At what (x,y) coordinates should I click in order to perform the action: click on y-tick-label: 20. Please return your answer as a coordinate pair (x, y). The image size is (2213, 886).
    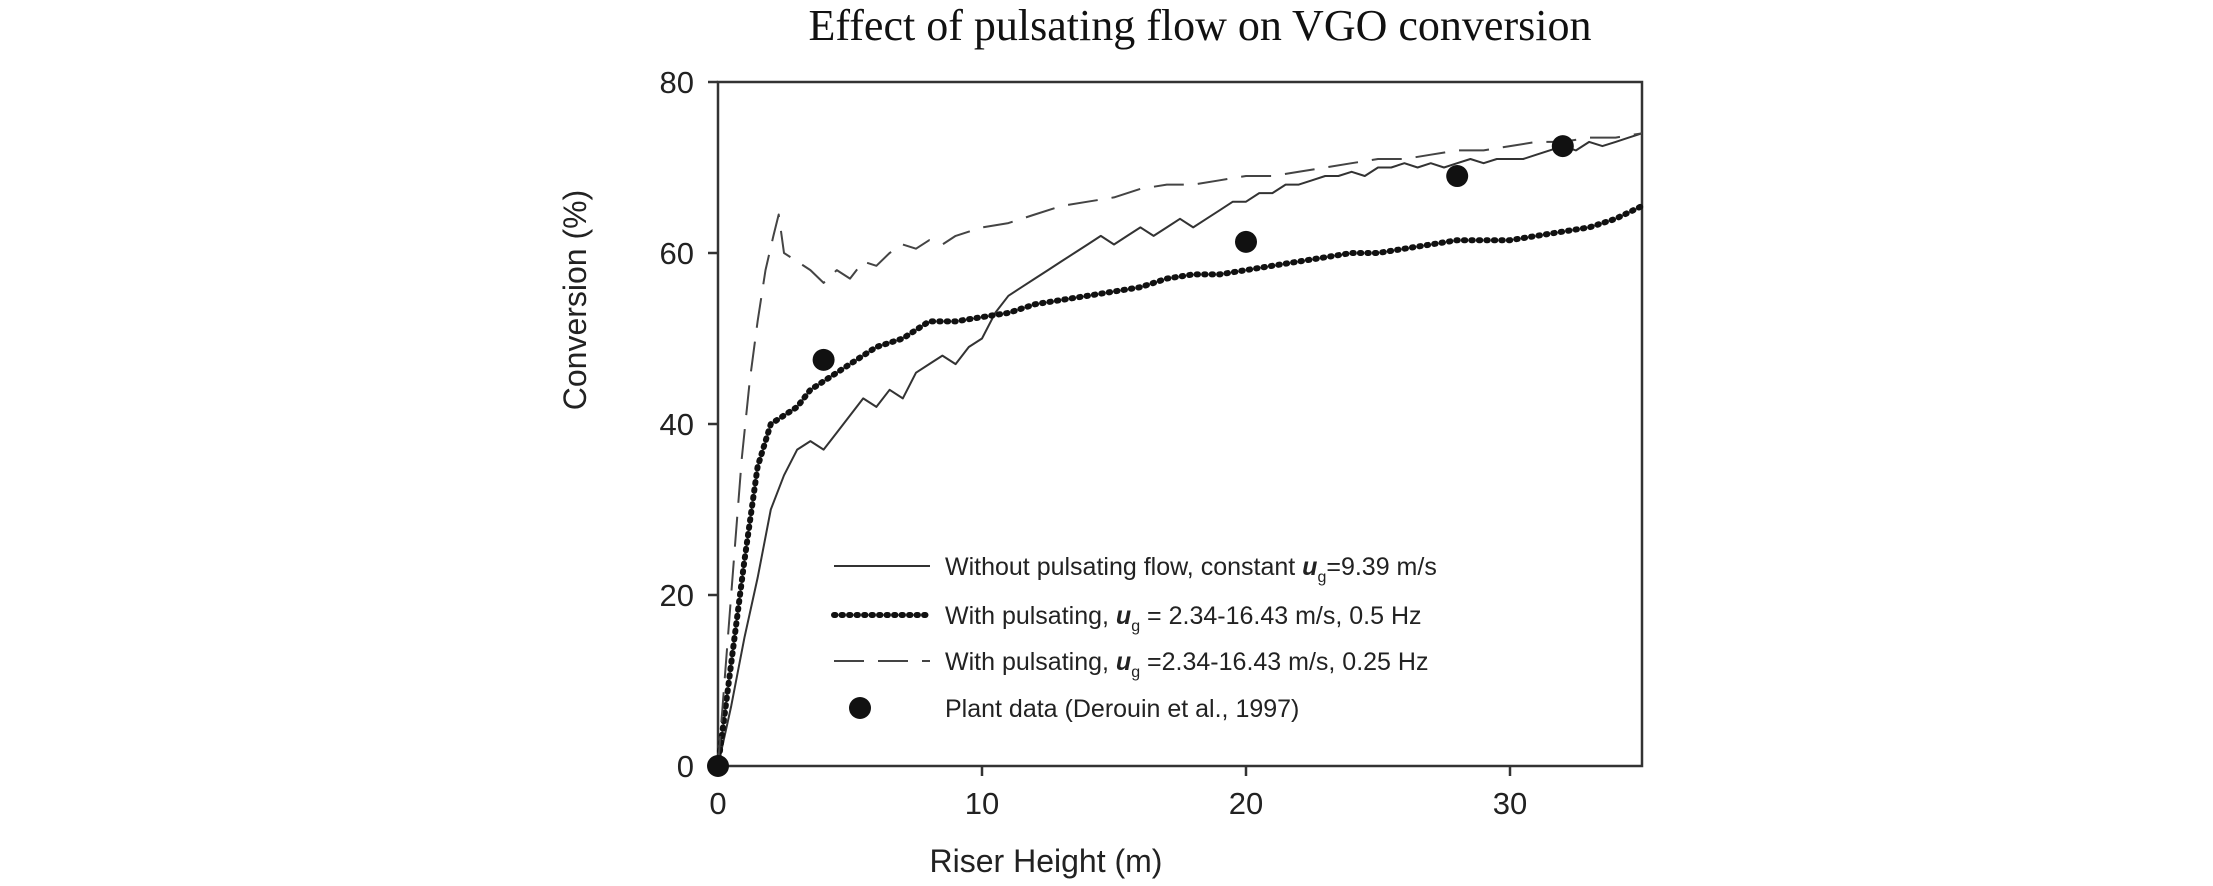
    Looking at the image, I should click on (677, 595).